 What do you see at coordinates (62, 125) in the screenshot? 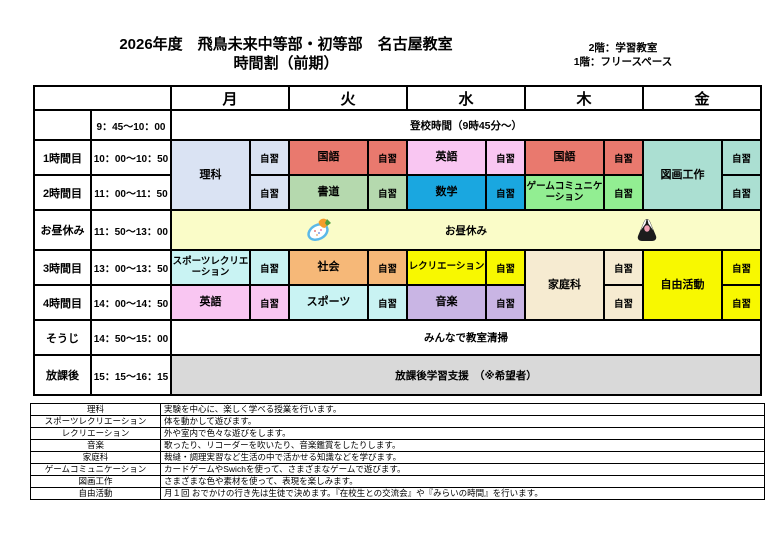
I see `period-label` at bounding box center [62, 125].